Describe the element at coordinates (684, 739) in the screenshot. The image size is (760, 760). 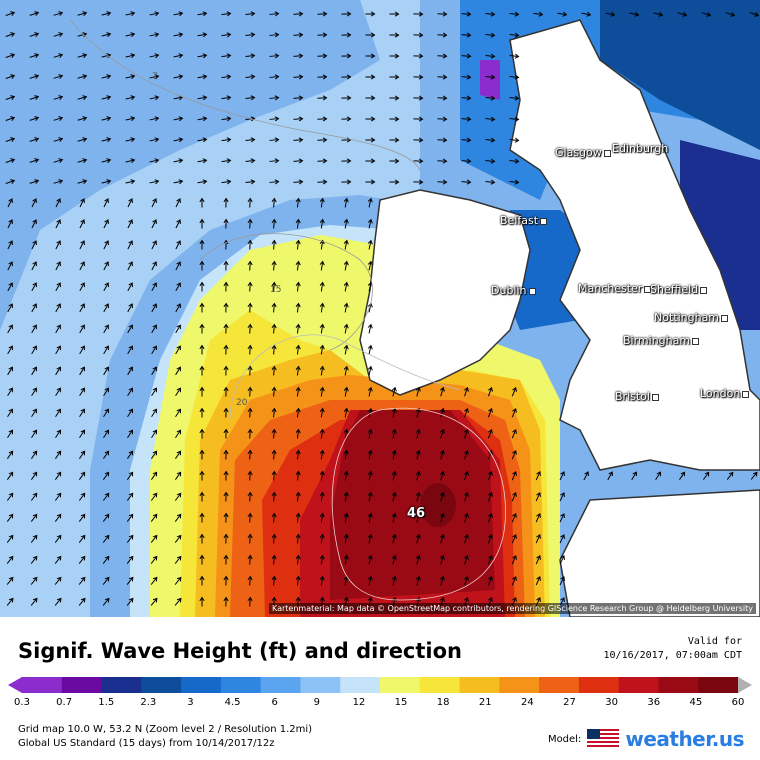
I see `brand-name: weather.us` at that location.